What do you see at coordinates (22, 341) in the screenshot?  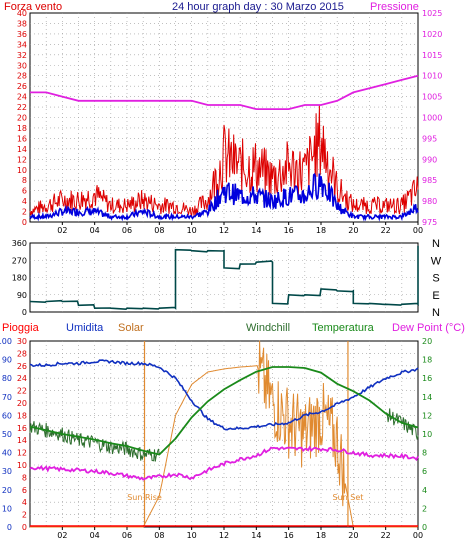 I see `rain-tick-label: 30` at bounding box center [22, 341].